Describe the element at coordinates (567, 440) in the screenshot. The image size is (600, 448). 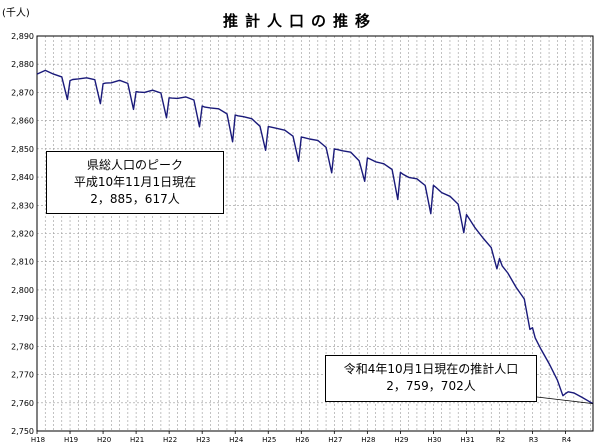
I see `x-tick-label: R4` at that location.